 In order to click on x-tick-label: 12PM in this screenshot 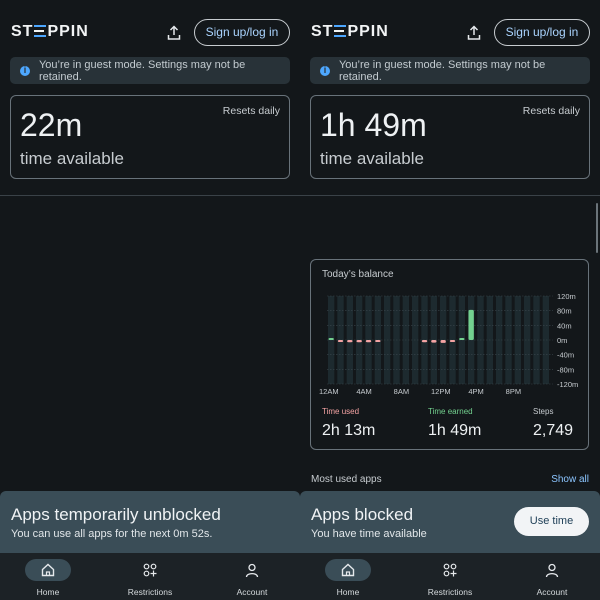, I will do `click(441, 391)`.